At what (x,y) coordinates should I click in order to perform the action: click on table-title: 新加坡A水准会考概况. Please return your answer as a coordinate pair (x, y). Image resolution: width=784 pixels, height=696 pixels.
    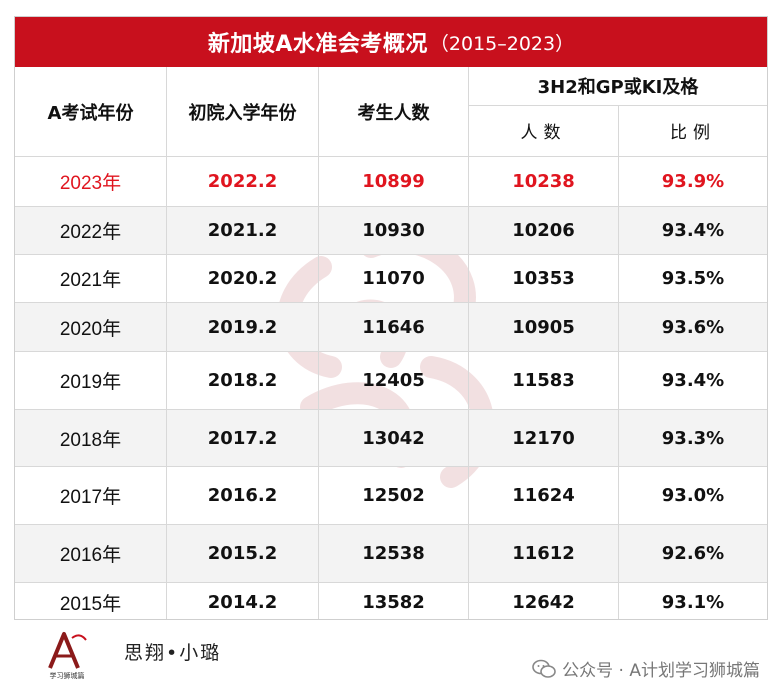
    Looking at the image, I should click on (317, 44).